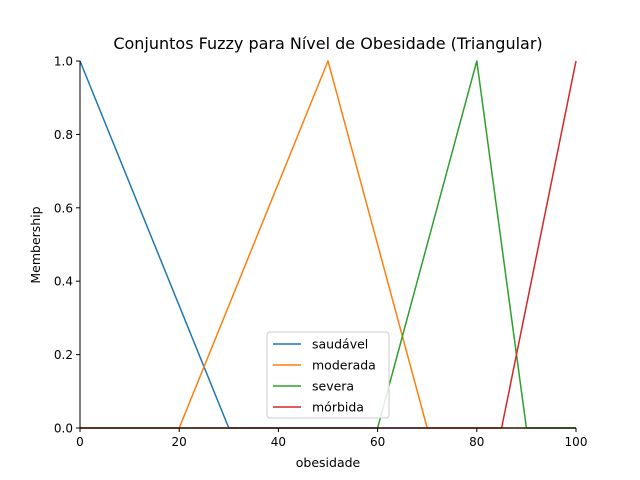 The width and height of the screenshot is (640, 480). Describe the element at coordinates (377, 442) in the screenshot. I see `x-tick-label: 60` at that location.